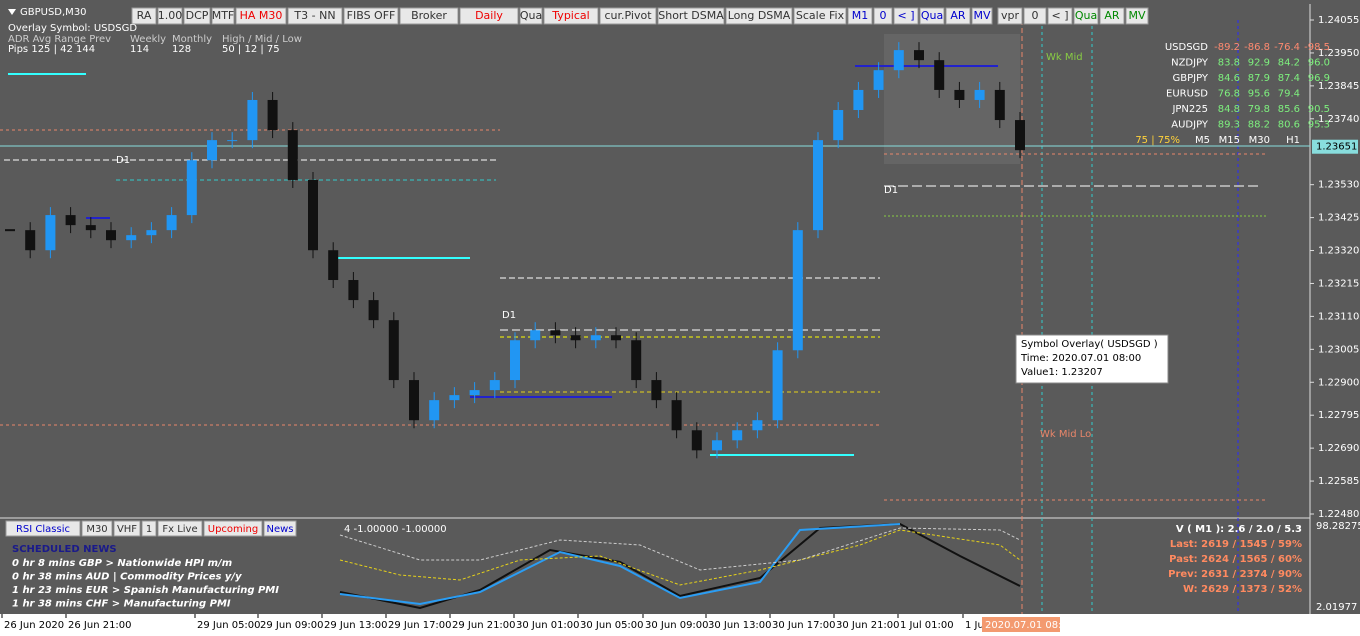  Describe the element at coordinates (1338, 382) in the screenshot. I see `price-tick-label: 1.22900` at that location.